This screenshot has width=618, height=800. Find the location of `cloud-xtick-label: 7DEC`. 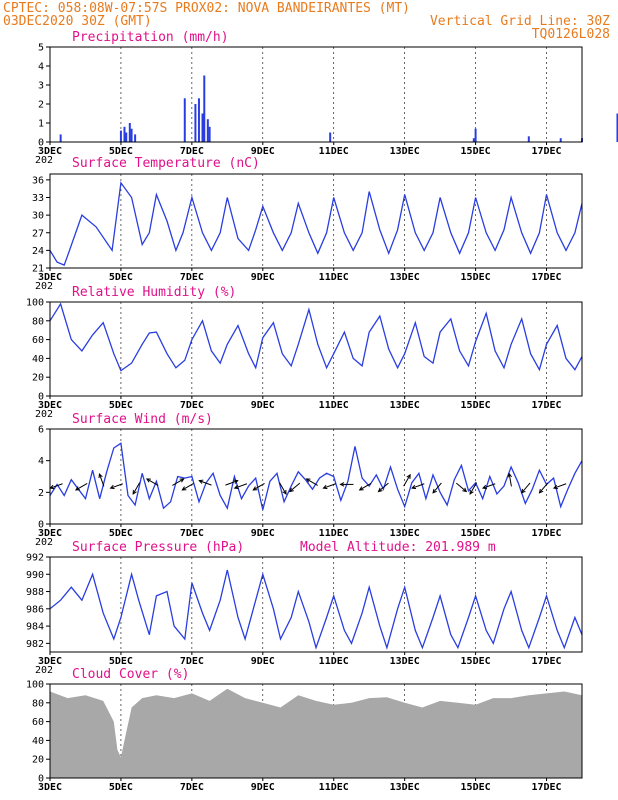

cloud-xtick-label: 7DEC is located at coordinates (192, 787).